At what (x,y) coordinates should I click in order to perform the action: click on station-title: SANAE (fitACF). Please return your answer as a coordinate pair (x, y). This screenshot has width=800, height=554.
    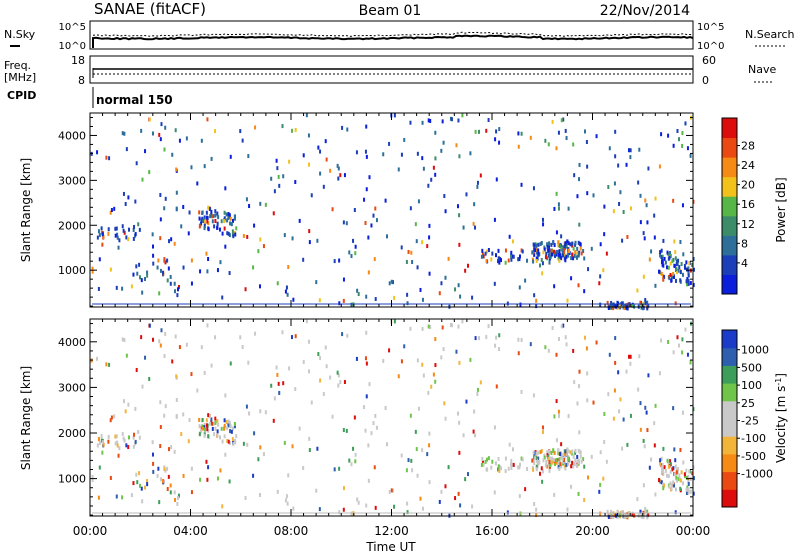
    Looking at the image, I should click on (150, 9).